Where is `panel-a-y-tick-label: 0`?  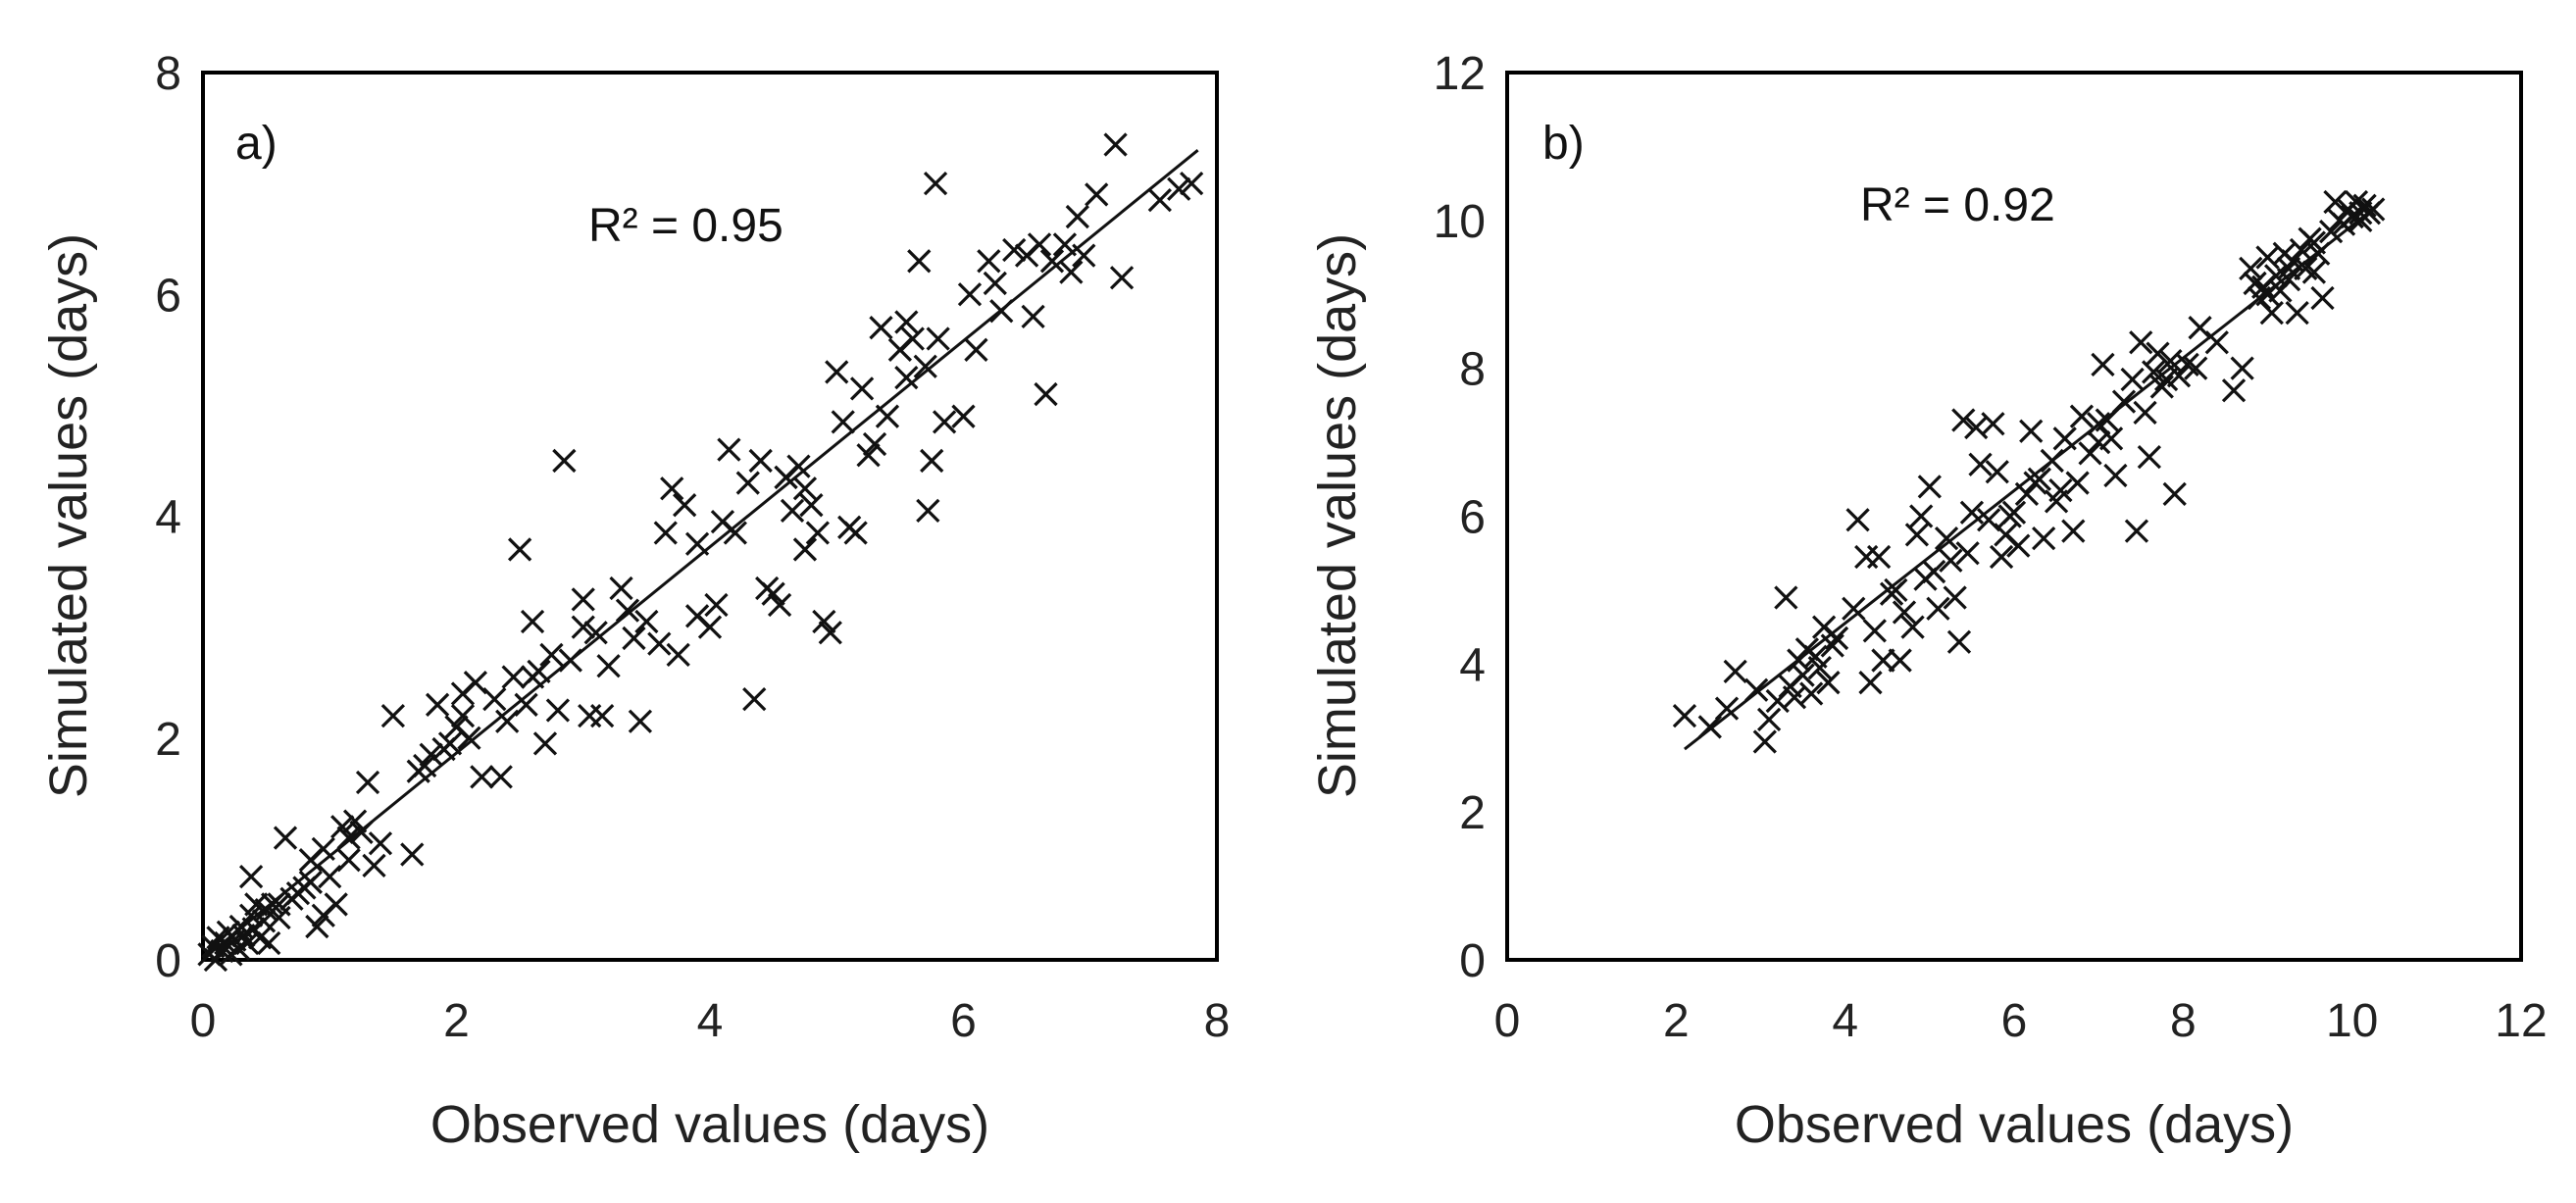
panel-a-y-tick-label: 0 is located at coordinates (168, 961).